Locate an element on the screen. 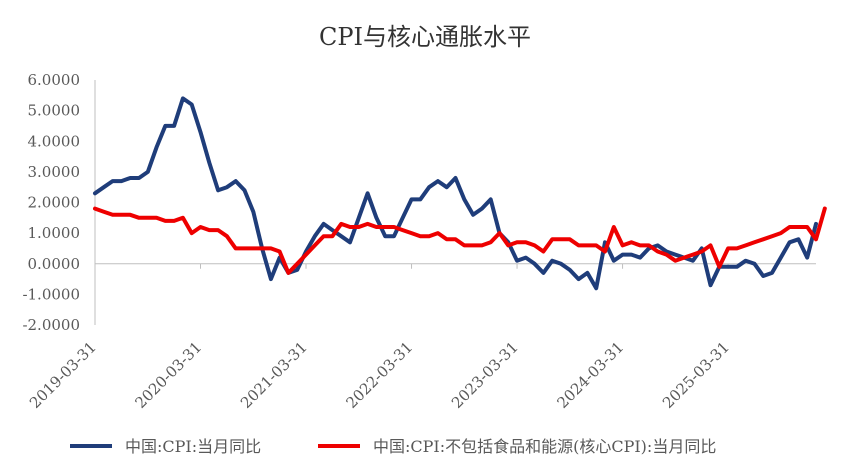  y-tick-label: 4.0000 is located at coordinates (54, 141).